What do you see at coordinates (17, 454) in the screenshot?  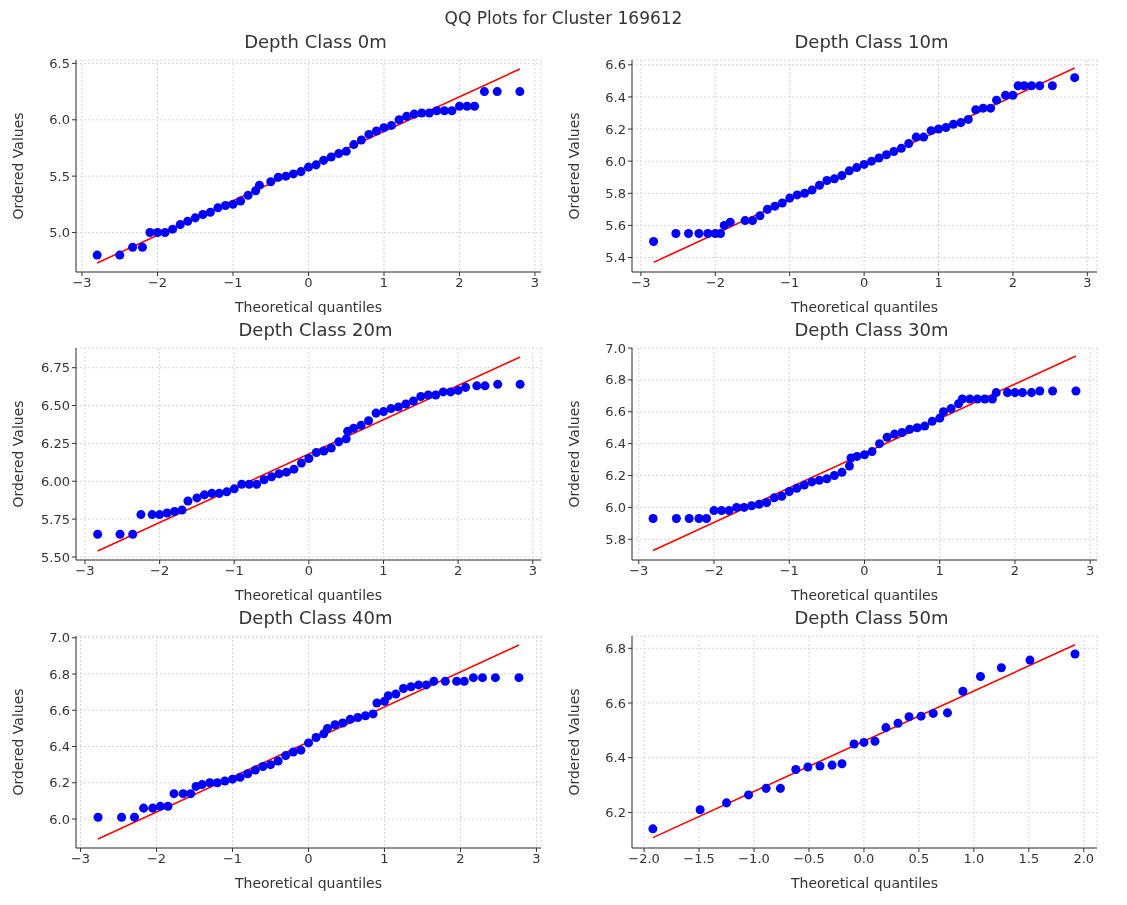 I see `y-axis-title: Ordered Values` at bounding box center [17, 454].